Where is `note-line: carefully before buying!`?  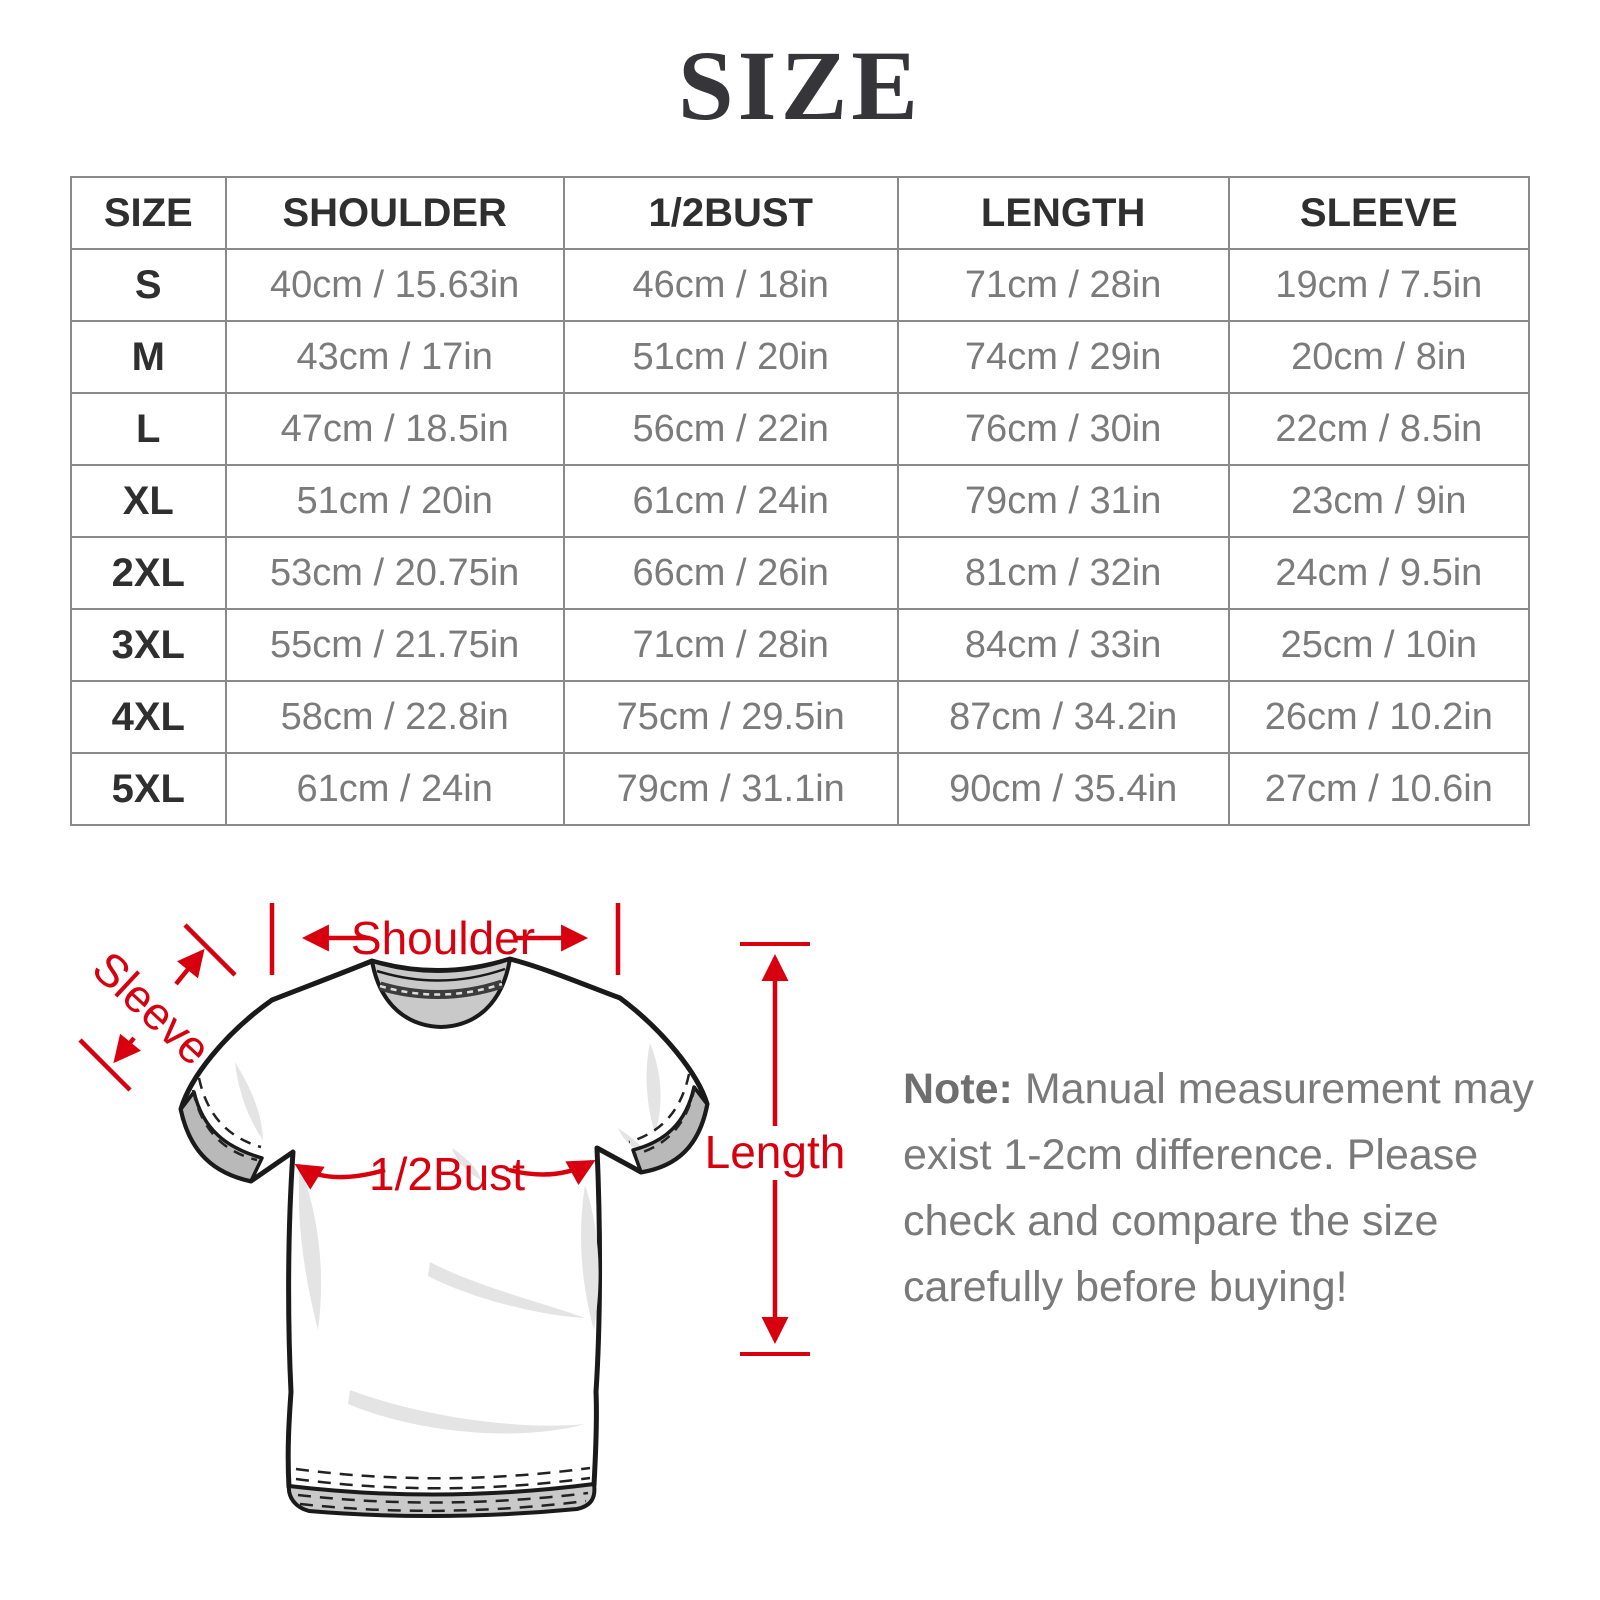
note-line: carefully before buying! is located at coordinates (1125, 1287).